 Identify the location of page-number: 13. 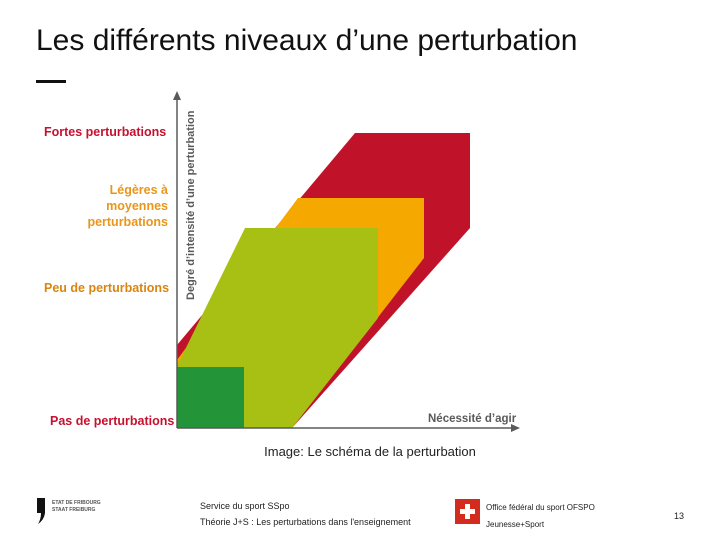
(679, 516).